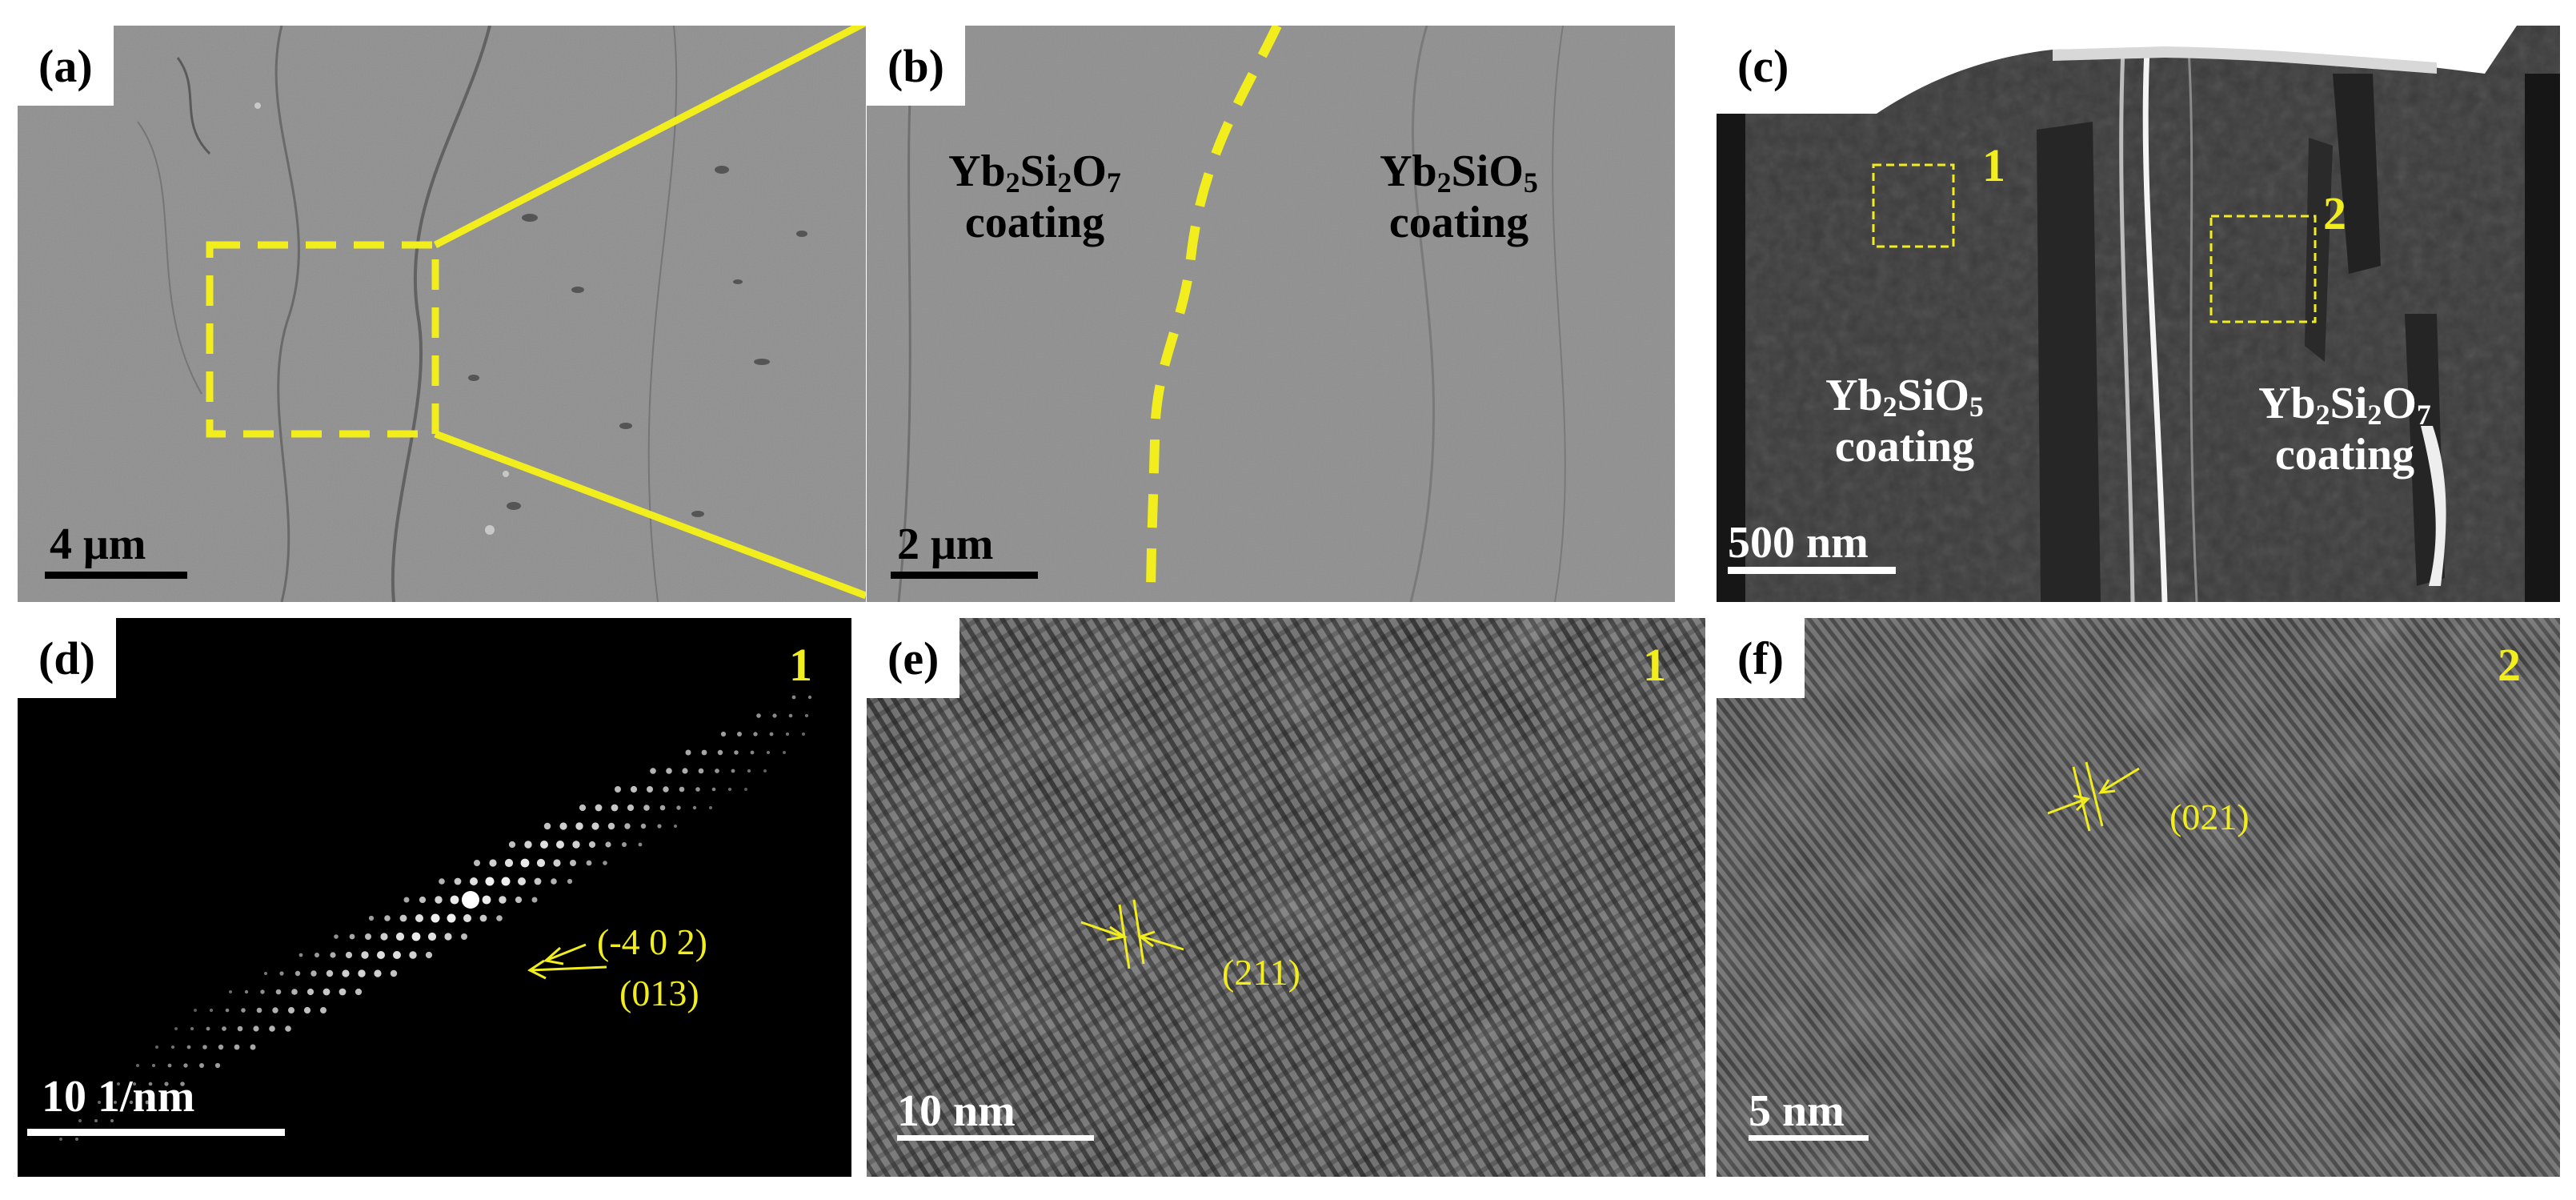 Image resolution: width=2576 pixels, height=1200 pixels. What do you see at coordinates (2509, 665) in the screenshot?
I see `panel-f-region-label: 2` at bounding box center [2509, 665].